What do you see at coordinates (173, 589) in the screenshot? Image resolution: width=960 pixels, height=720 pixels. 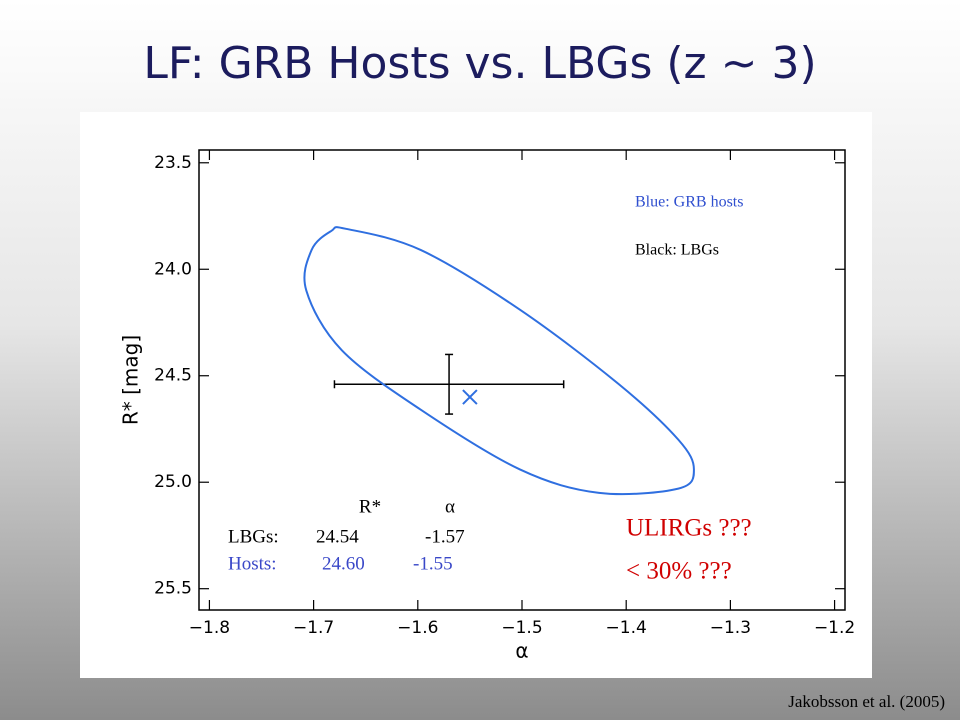 I see `y-tick-label: 25.5` at bounding box center [173, 589].